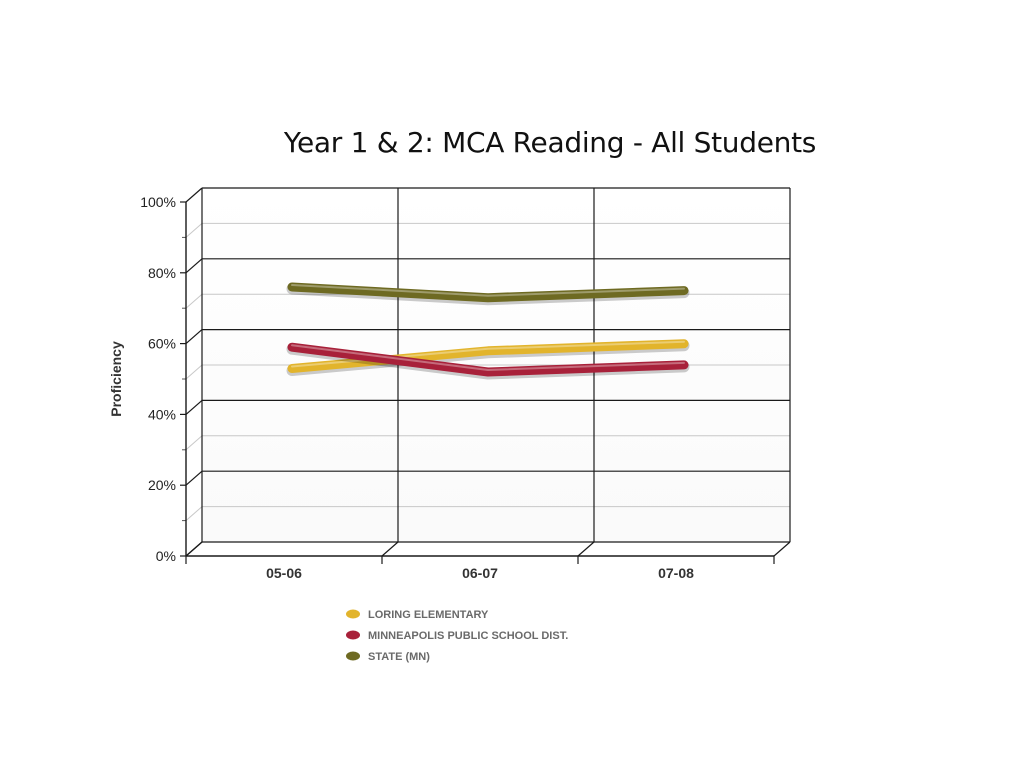  What do you see at coordinates (284, 573) in the screenshot?
I see `x-tick-label: 05-06` at bounding box center [284, 573].